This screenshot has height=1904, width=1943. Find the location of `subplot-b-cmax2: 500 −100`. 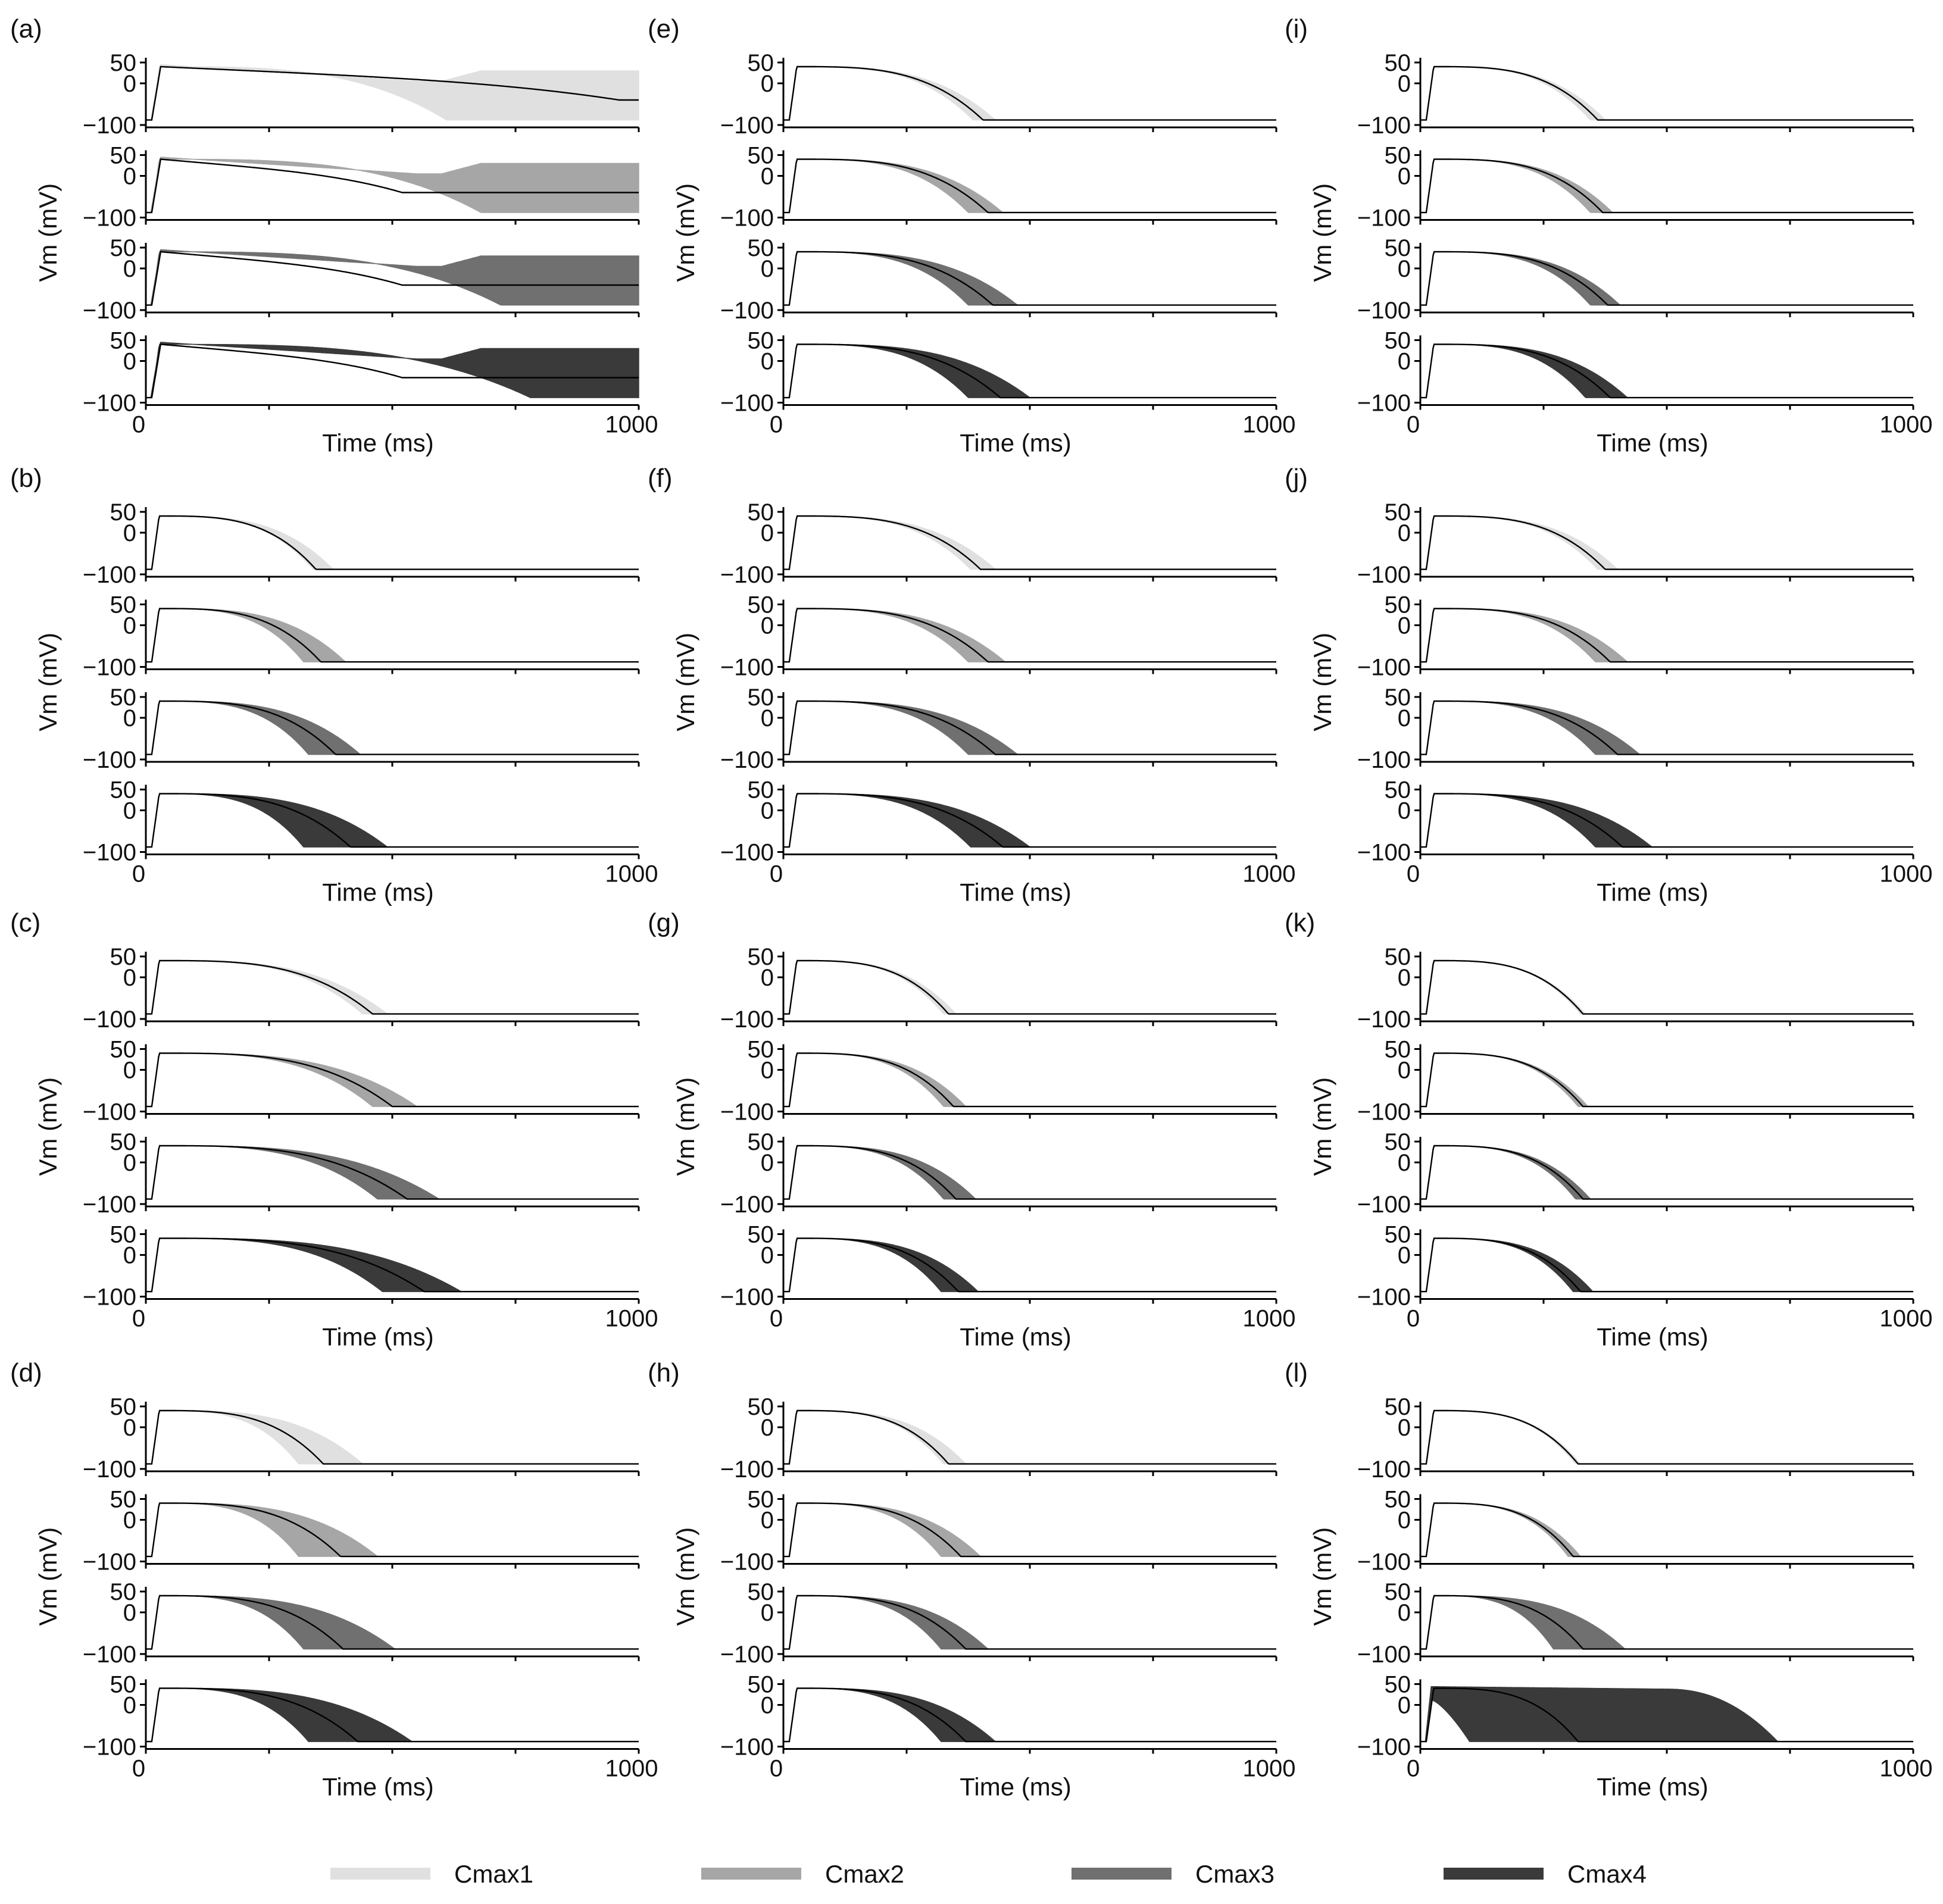

subplot-b-cmax2: 500 −100 is located at coordinates (362, 637).